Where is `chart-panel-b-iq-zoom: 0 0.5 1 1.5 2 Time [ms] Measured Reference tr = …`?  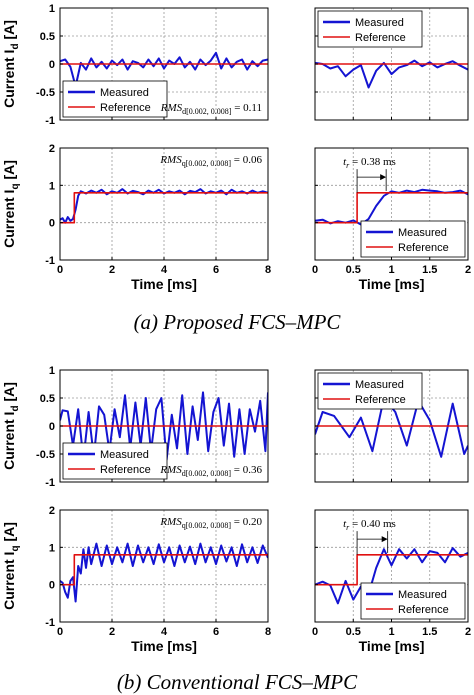
chart-panel-b-iq-zoom: 0 0.5 1 1.5 2 Time [ms] Measured Reference tr = … is located at coordinates (391, 581).